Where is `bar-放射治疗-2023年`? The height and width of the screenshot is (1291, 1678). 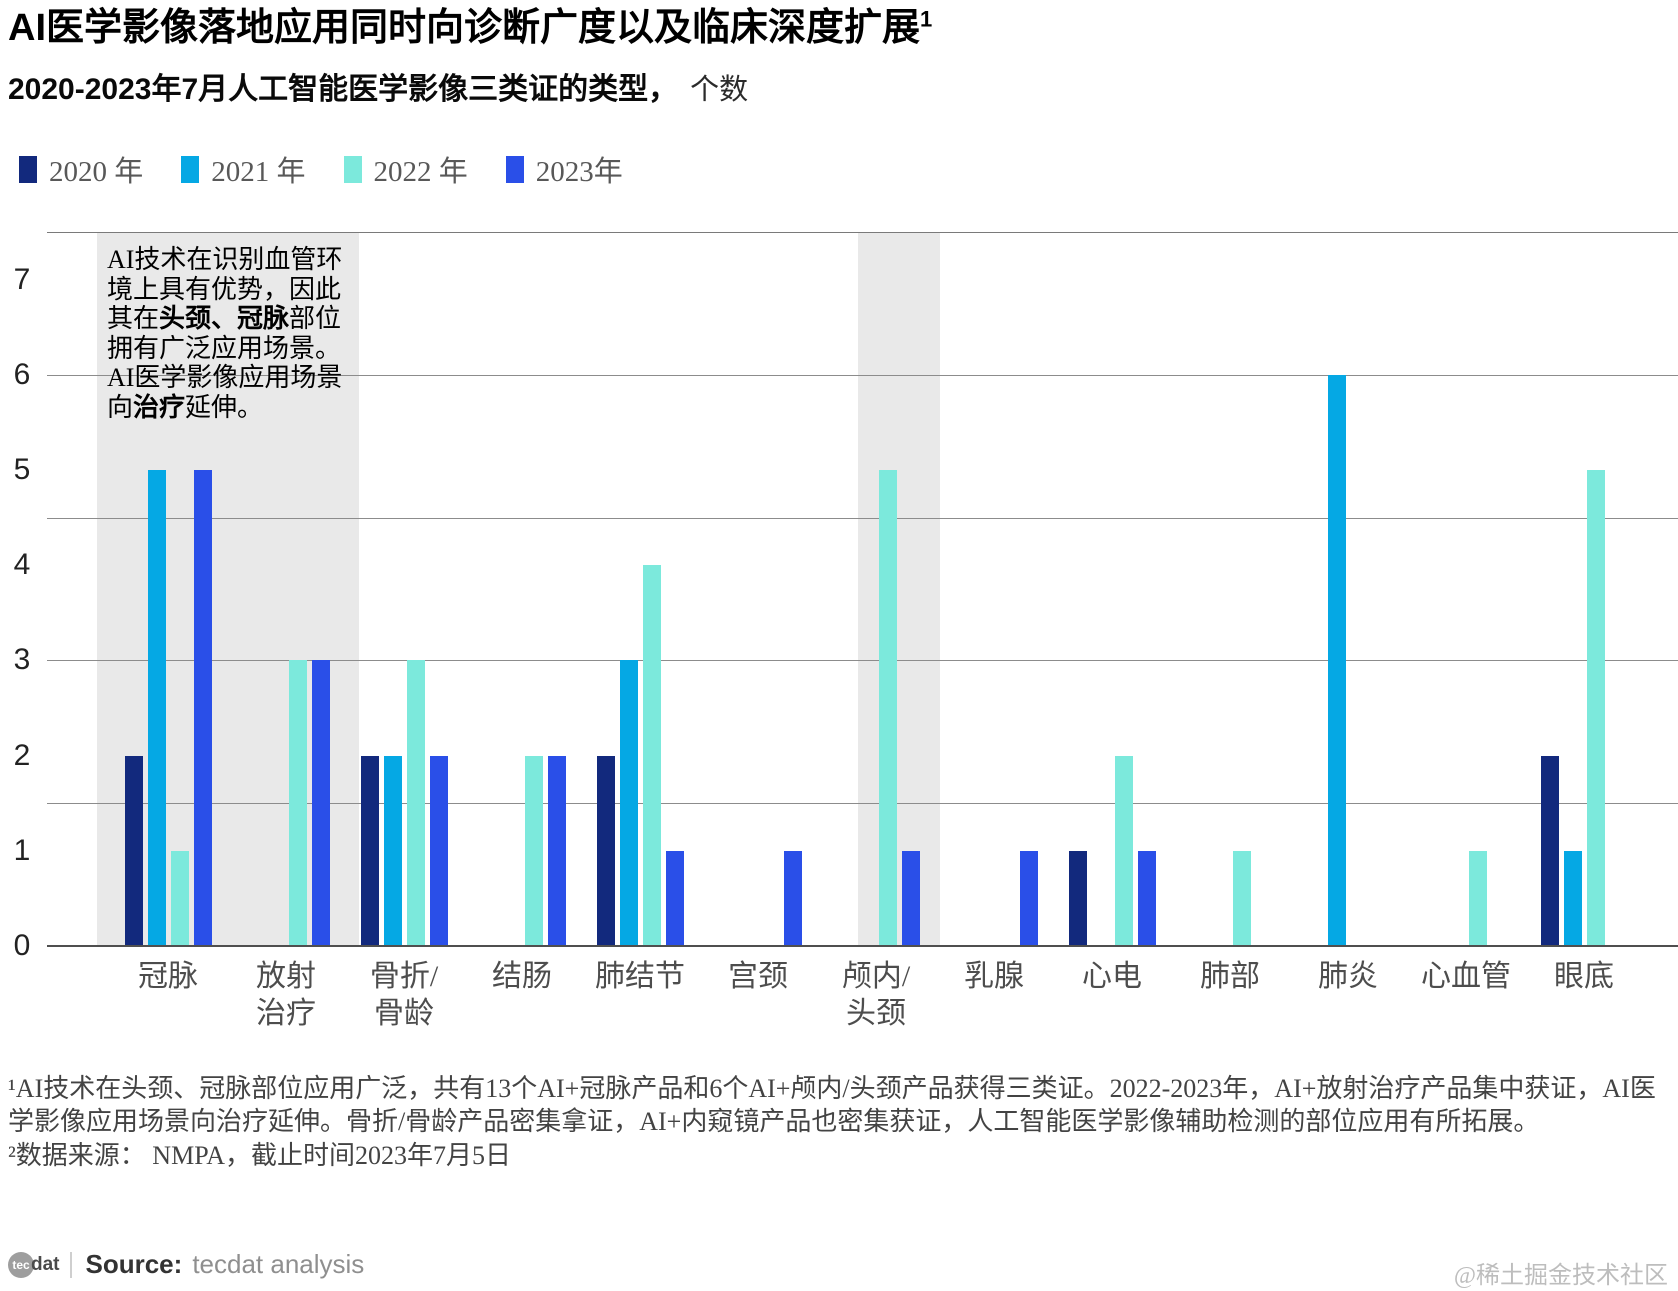
bar-放射治疗-2023年 is located at coordinates (321, 803).